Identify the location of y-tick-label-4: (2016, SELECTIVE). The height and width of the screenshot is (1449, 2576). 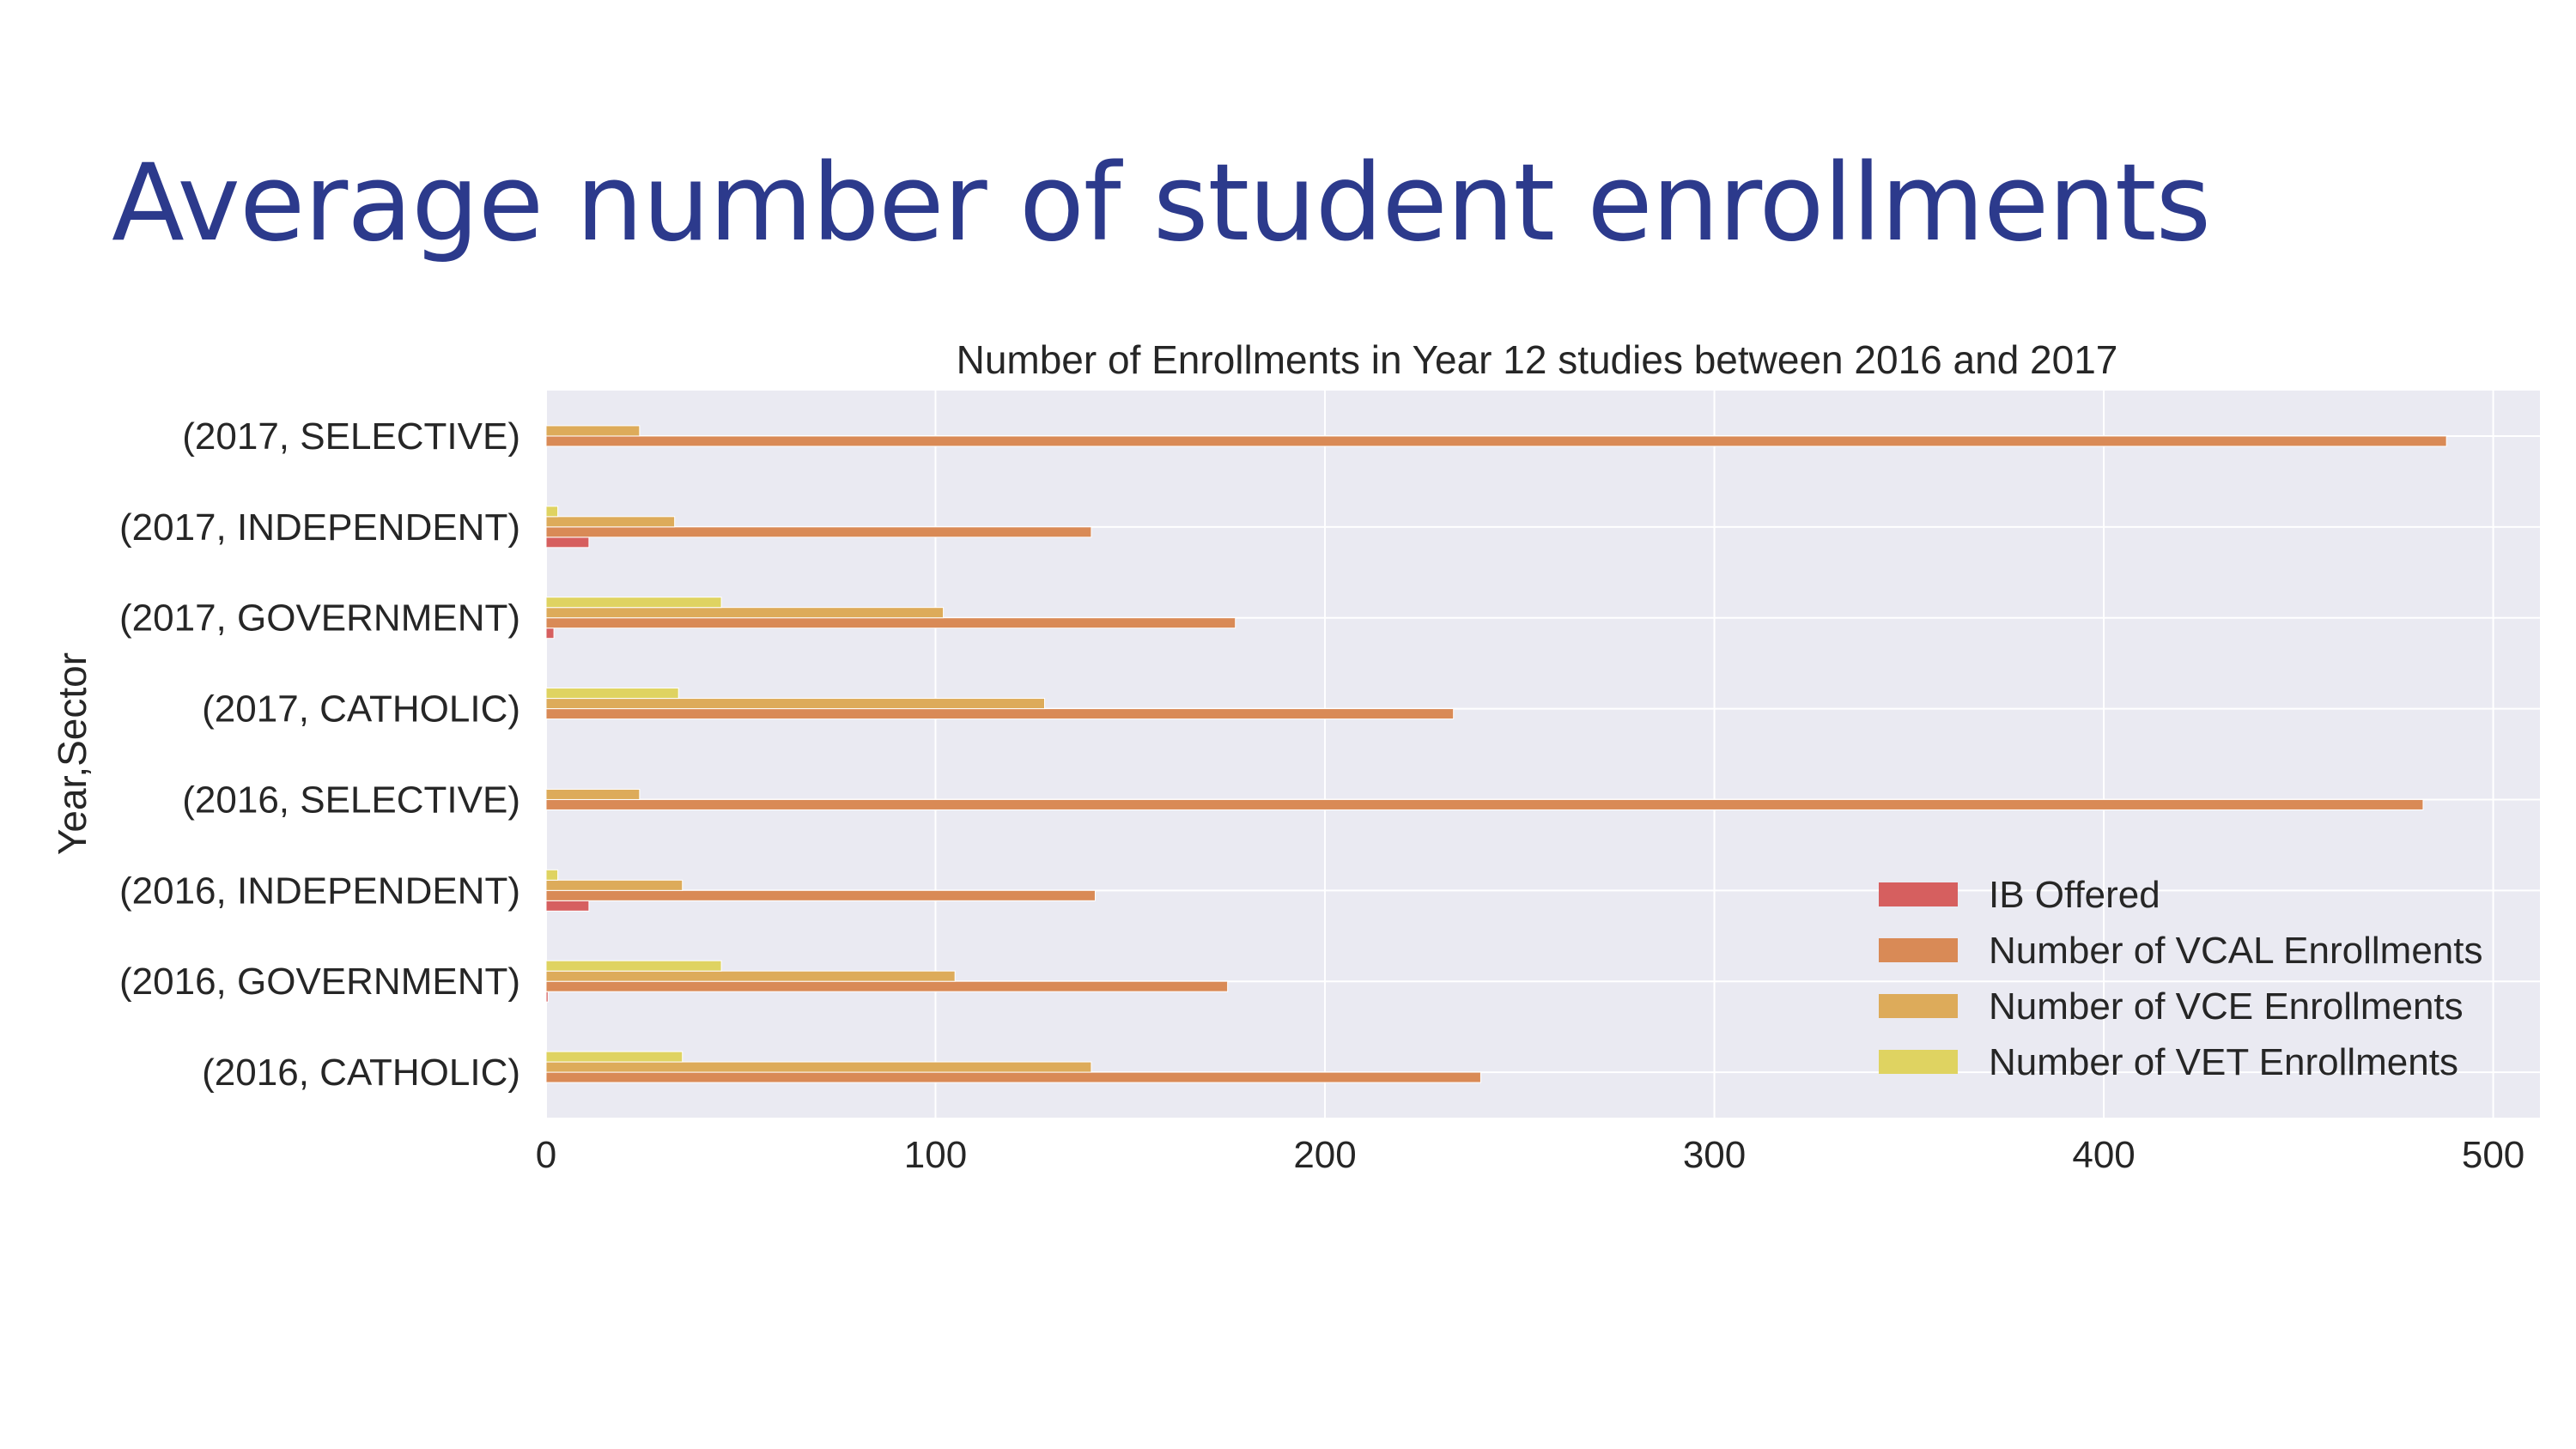
(351, 800).